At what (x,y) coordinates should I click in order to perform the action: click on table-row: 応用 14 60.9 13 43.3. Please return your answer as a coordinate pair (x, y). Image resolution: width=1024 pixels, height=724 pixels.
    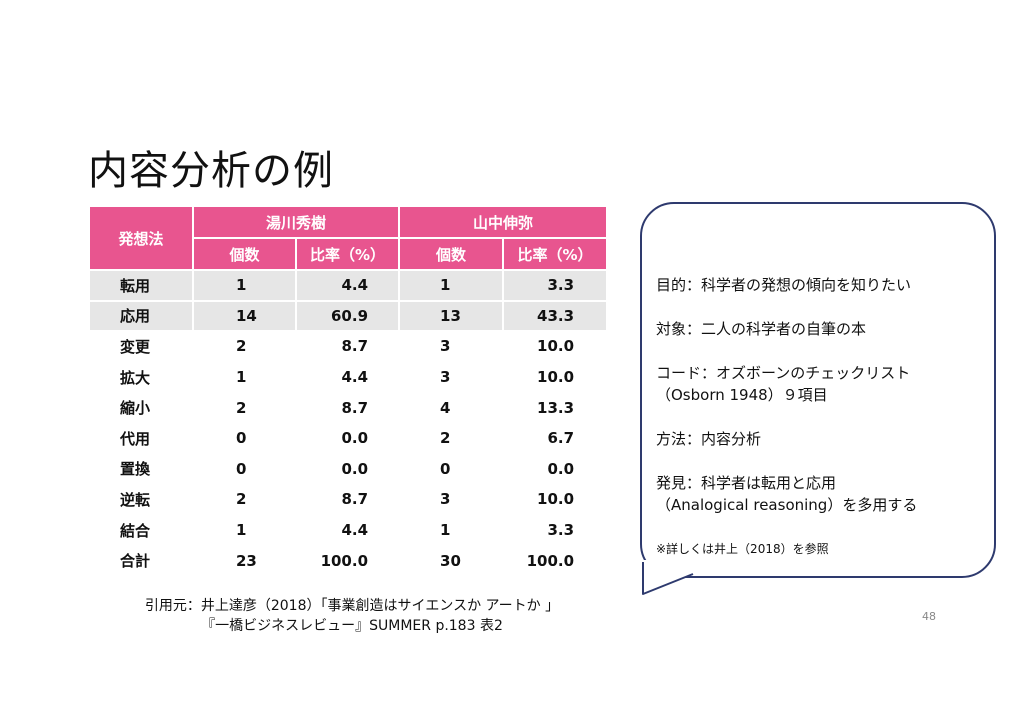
    Looking at the image, I should click on (348, 316).